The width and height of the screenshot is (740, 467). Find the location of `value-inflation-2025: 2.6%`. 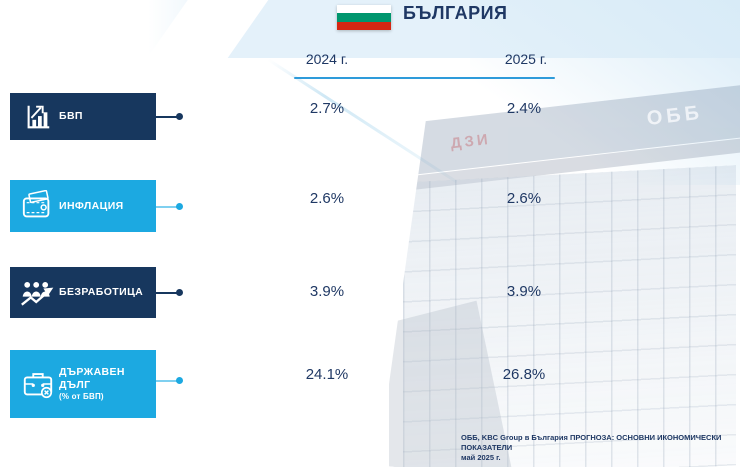

value-inflation-2025: 2.6% is located at coordinates (524, 198).